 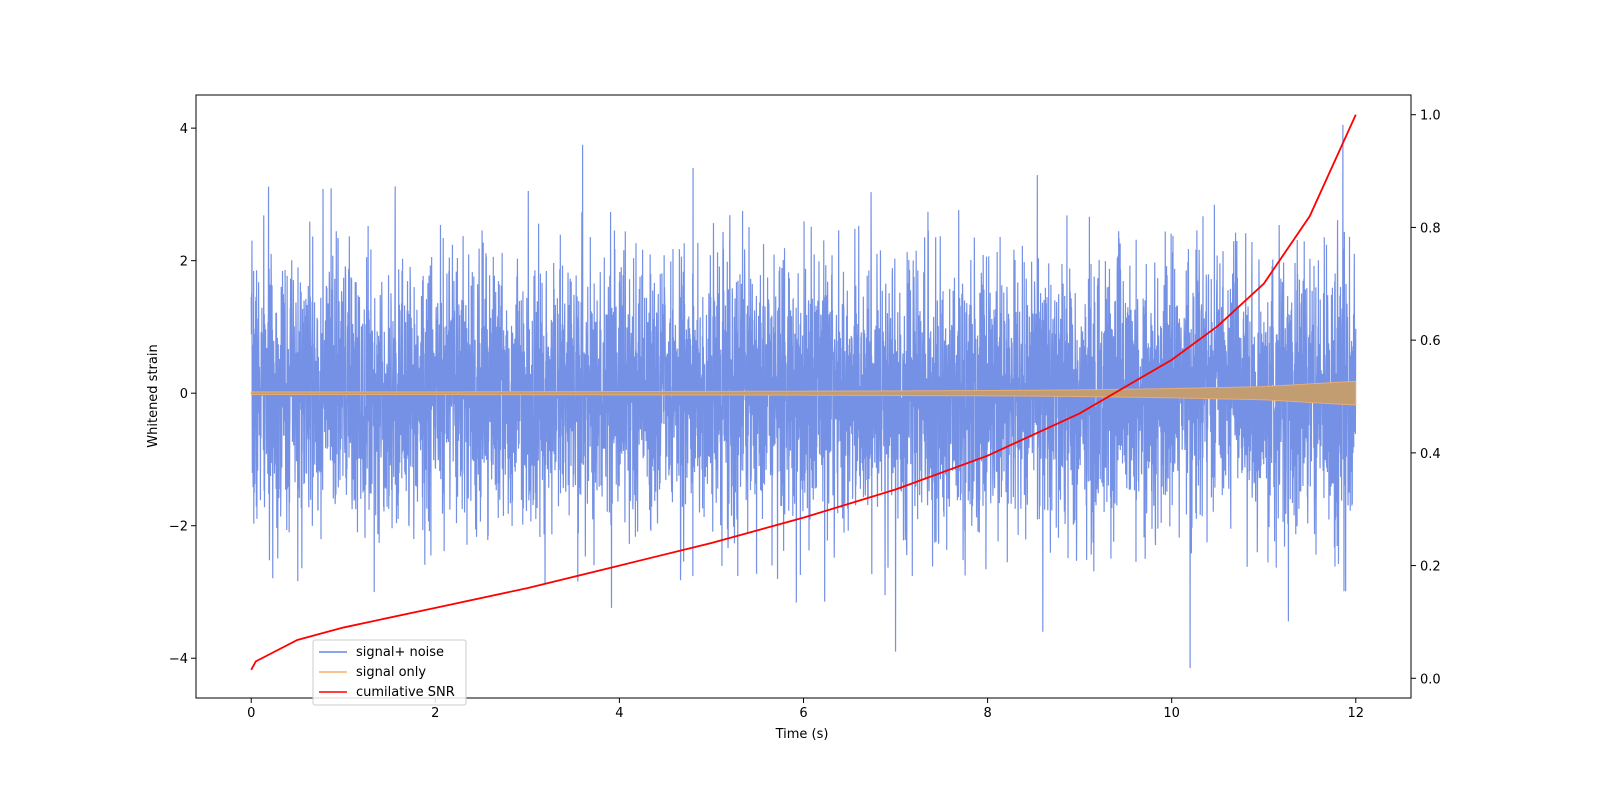 What do you see at coordinates (405, 692) in the screenshot?
I see `legend-label-cumulative-snr: cumilative SNR` at bounding box center [405, 692].